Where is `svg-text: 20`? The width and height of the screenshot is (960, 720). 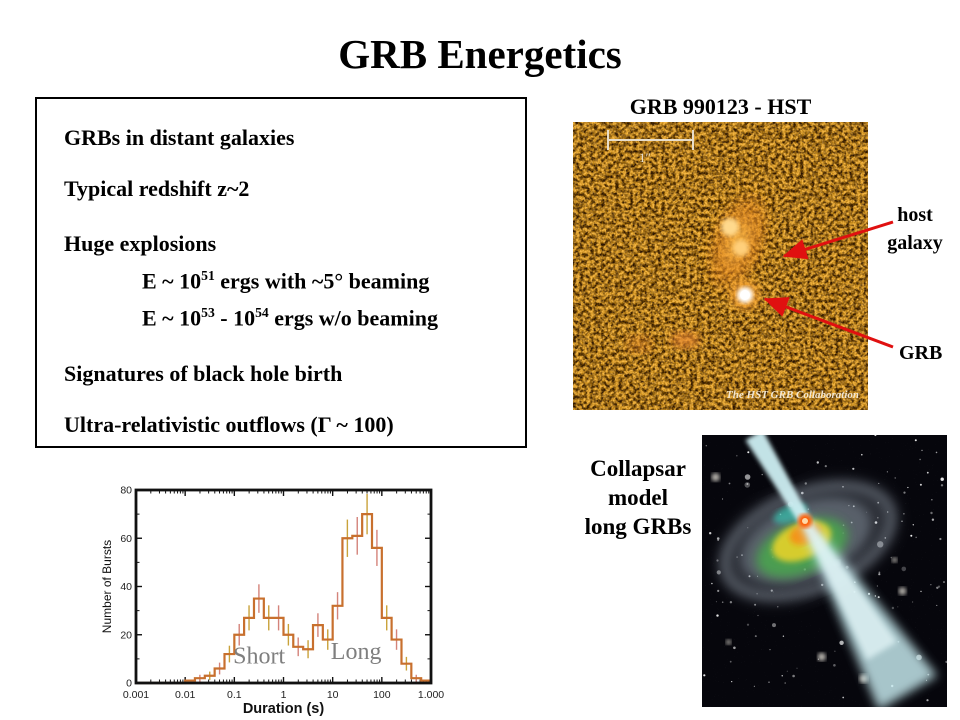
svg-text: 20 is located at coordinates (126, 635).